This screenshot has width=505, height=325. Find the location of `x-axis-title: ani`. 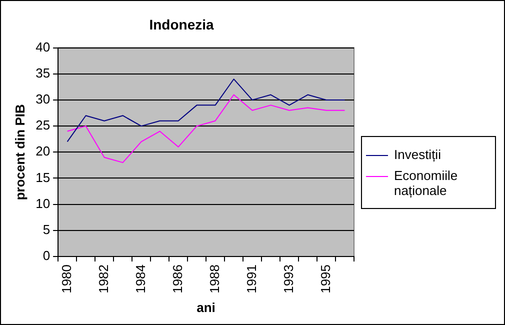

x-axis-title: ani is located at coordinates (206, 307).